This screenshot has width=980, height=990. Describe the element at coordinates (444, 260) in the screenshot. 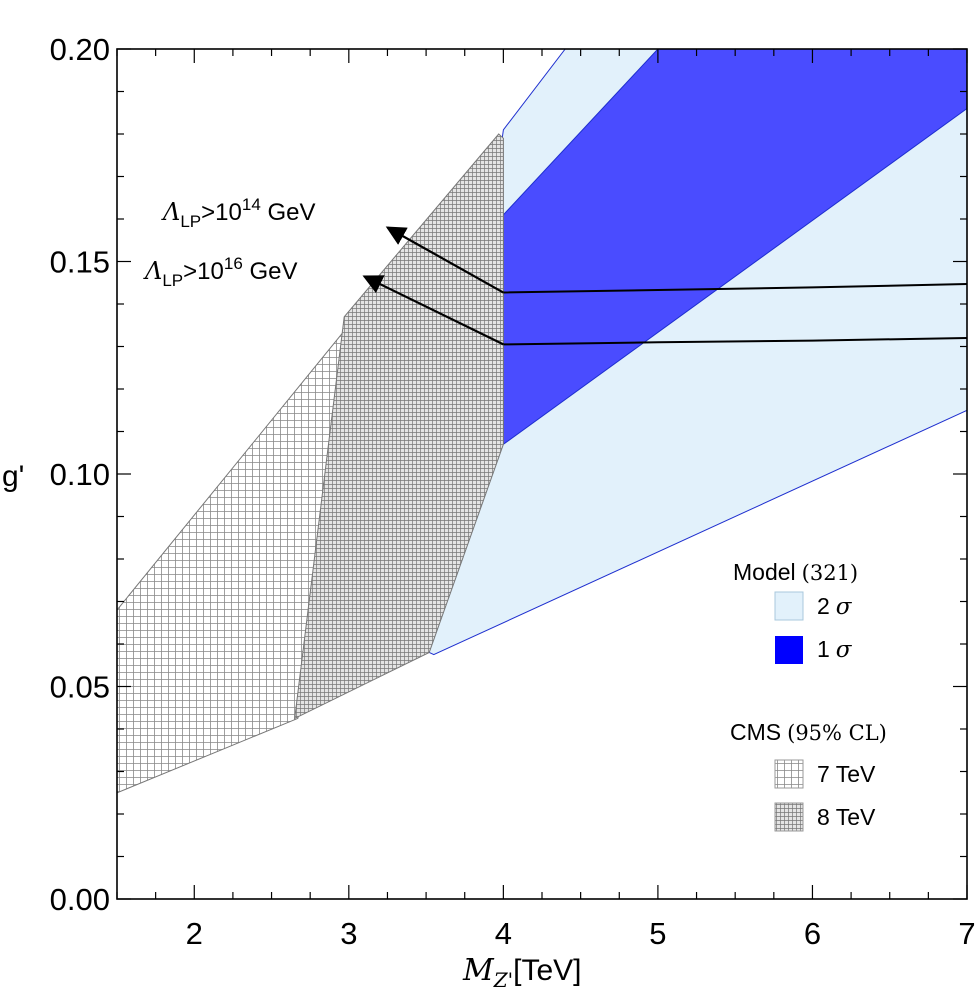

I see `arrow-lp14` at that location.